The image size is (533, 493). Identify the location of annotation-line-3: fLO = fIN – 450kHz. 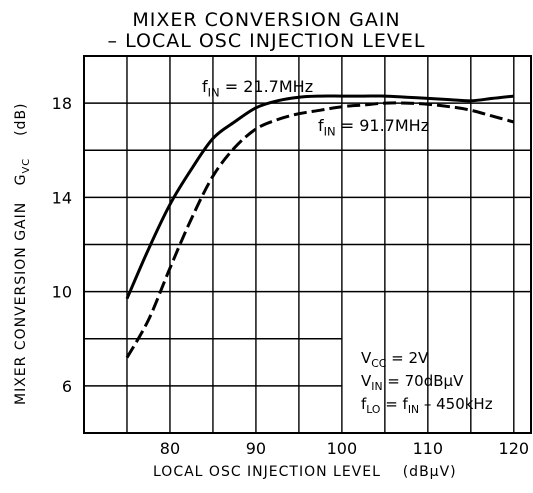
(427, 405).